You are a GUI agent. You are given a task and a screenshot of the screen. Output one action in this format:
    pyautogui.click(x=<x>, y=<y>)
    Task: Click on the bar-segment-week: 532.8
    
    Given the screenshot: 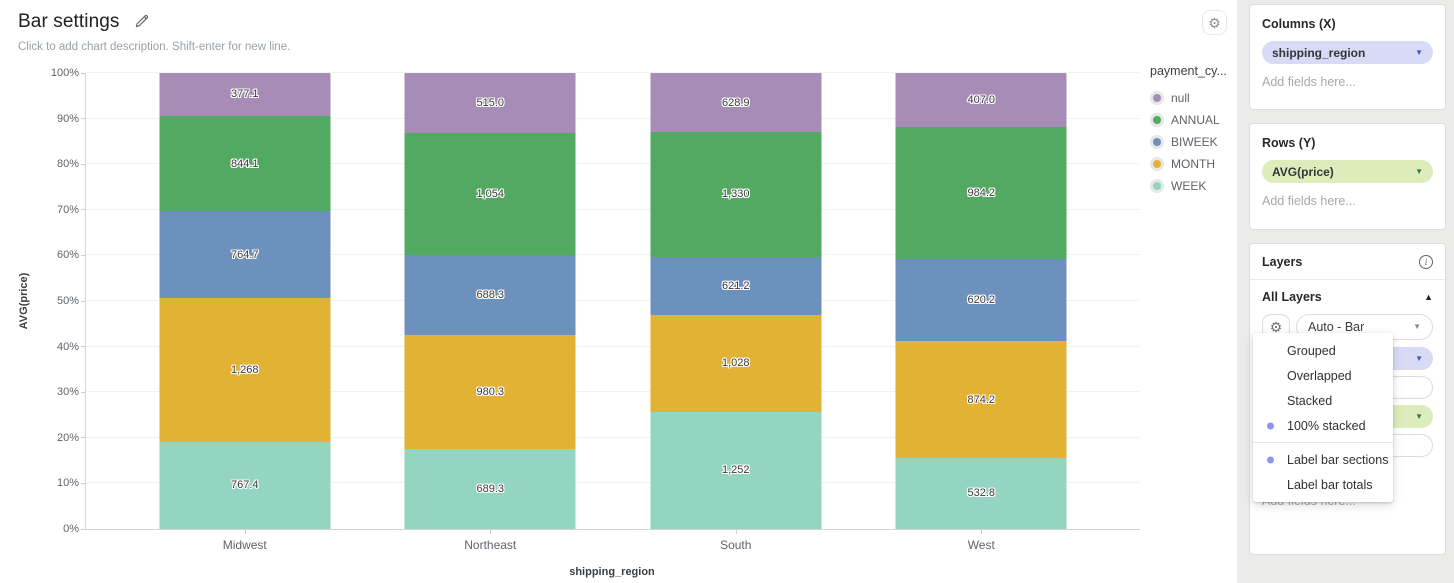 What is the action you would take?
    pyautogui.click(x=981, y=493)
    